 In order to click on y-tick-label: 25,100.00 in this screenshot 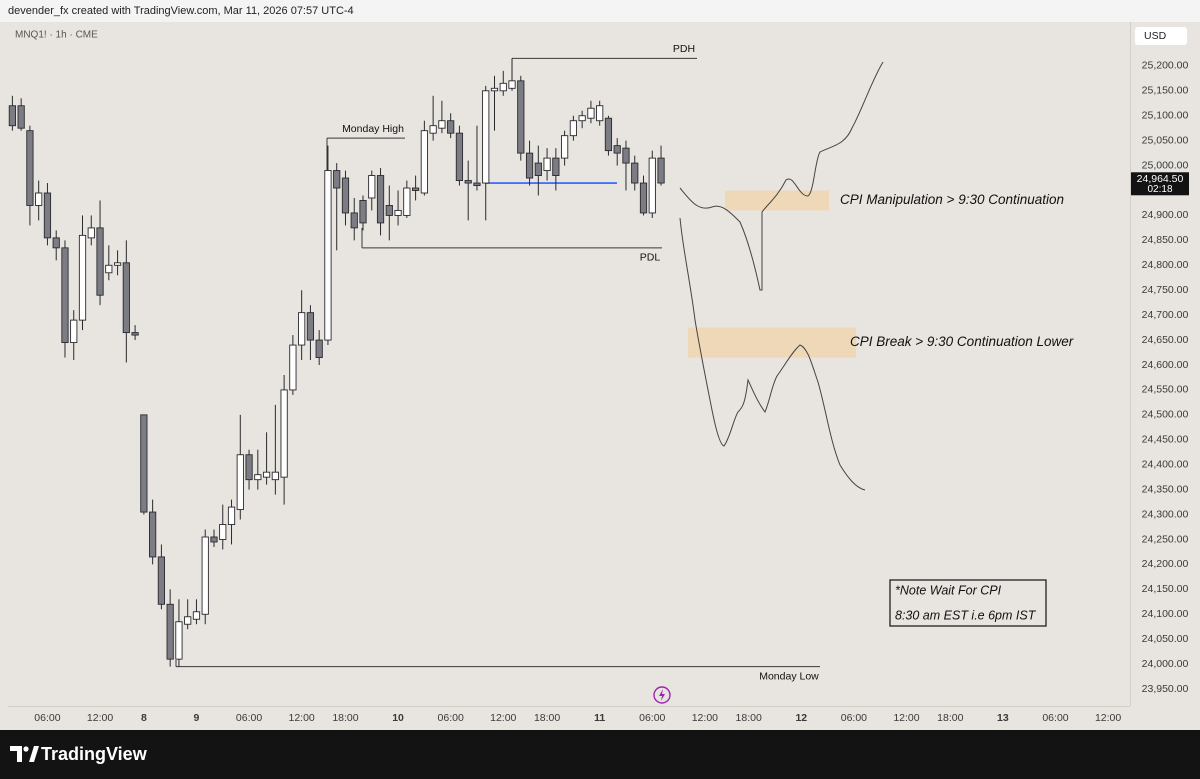, I will do `click(1165, 116)`.